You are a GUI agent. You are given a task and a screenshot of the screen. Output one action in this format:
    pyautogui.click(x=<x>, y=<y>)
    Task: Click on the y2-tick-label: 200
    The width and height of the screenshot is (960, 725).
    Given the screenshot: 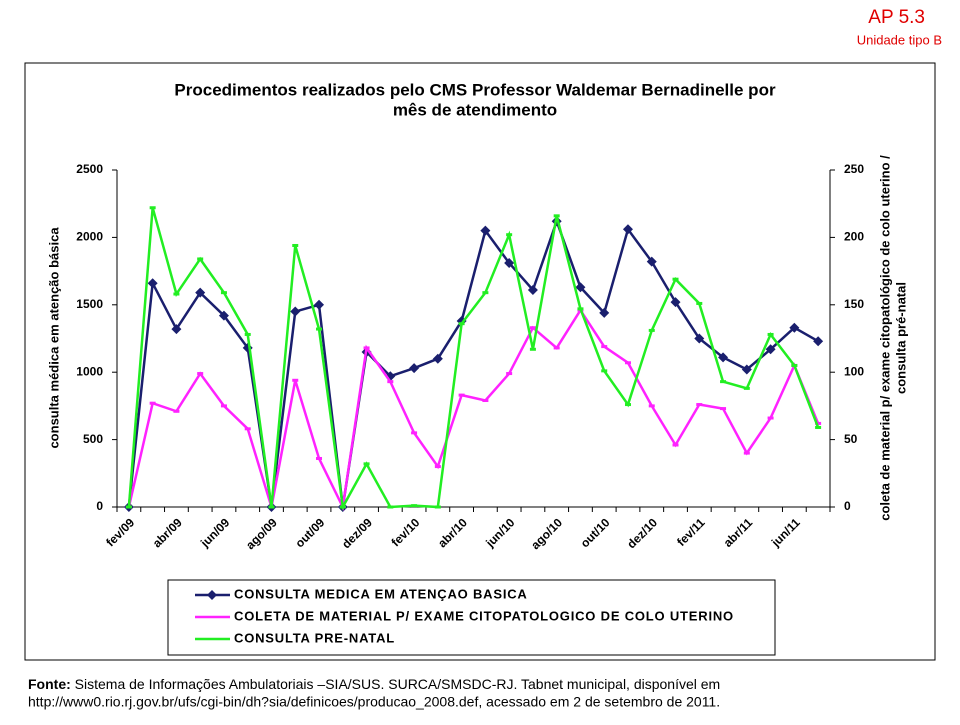 What is the action you would take?
    pyautogui.click(x=854, y=237)
    